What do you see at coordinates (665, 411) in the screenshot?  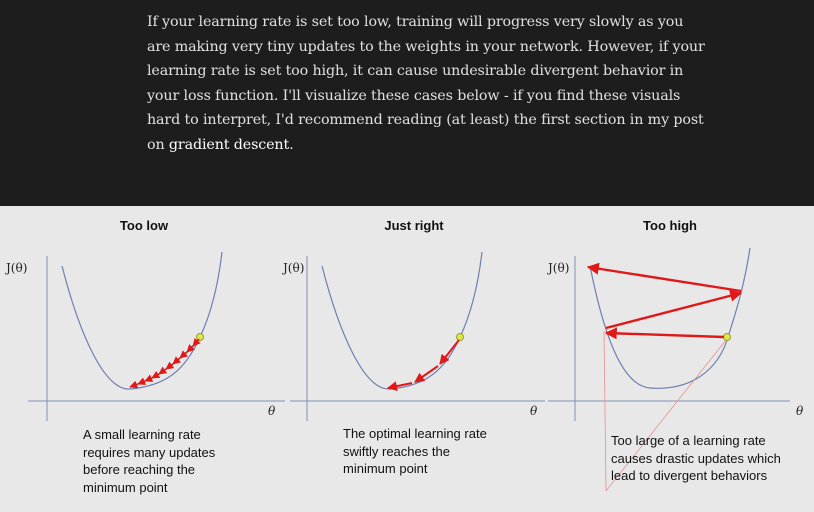 I see `callout-lines` at bounding box center [665, 411].